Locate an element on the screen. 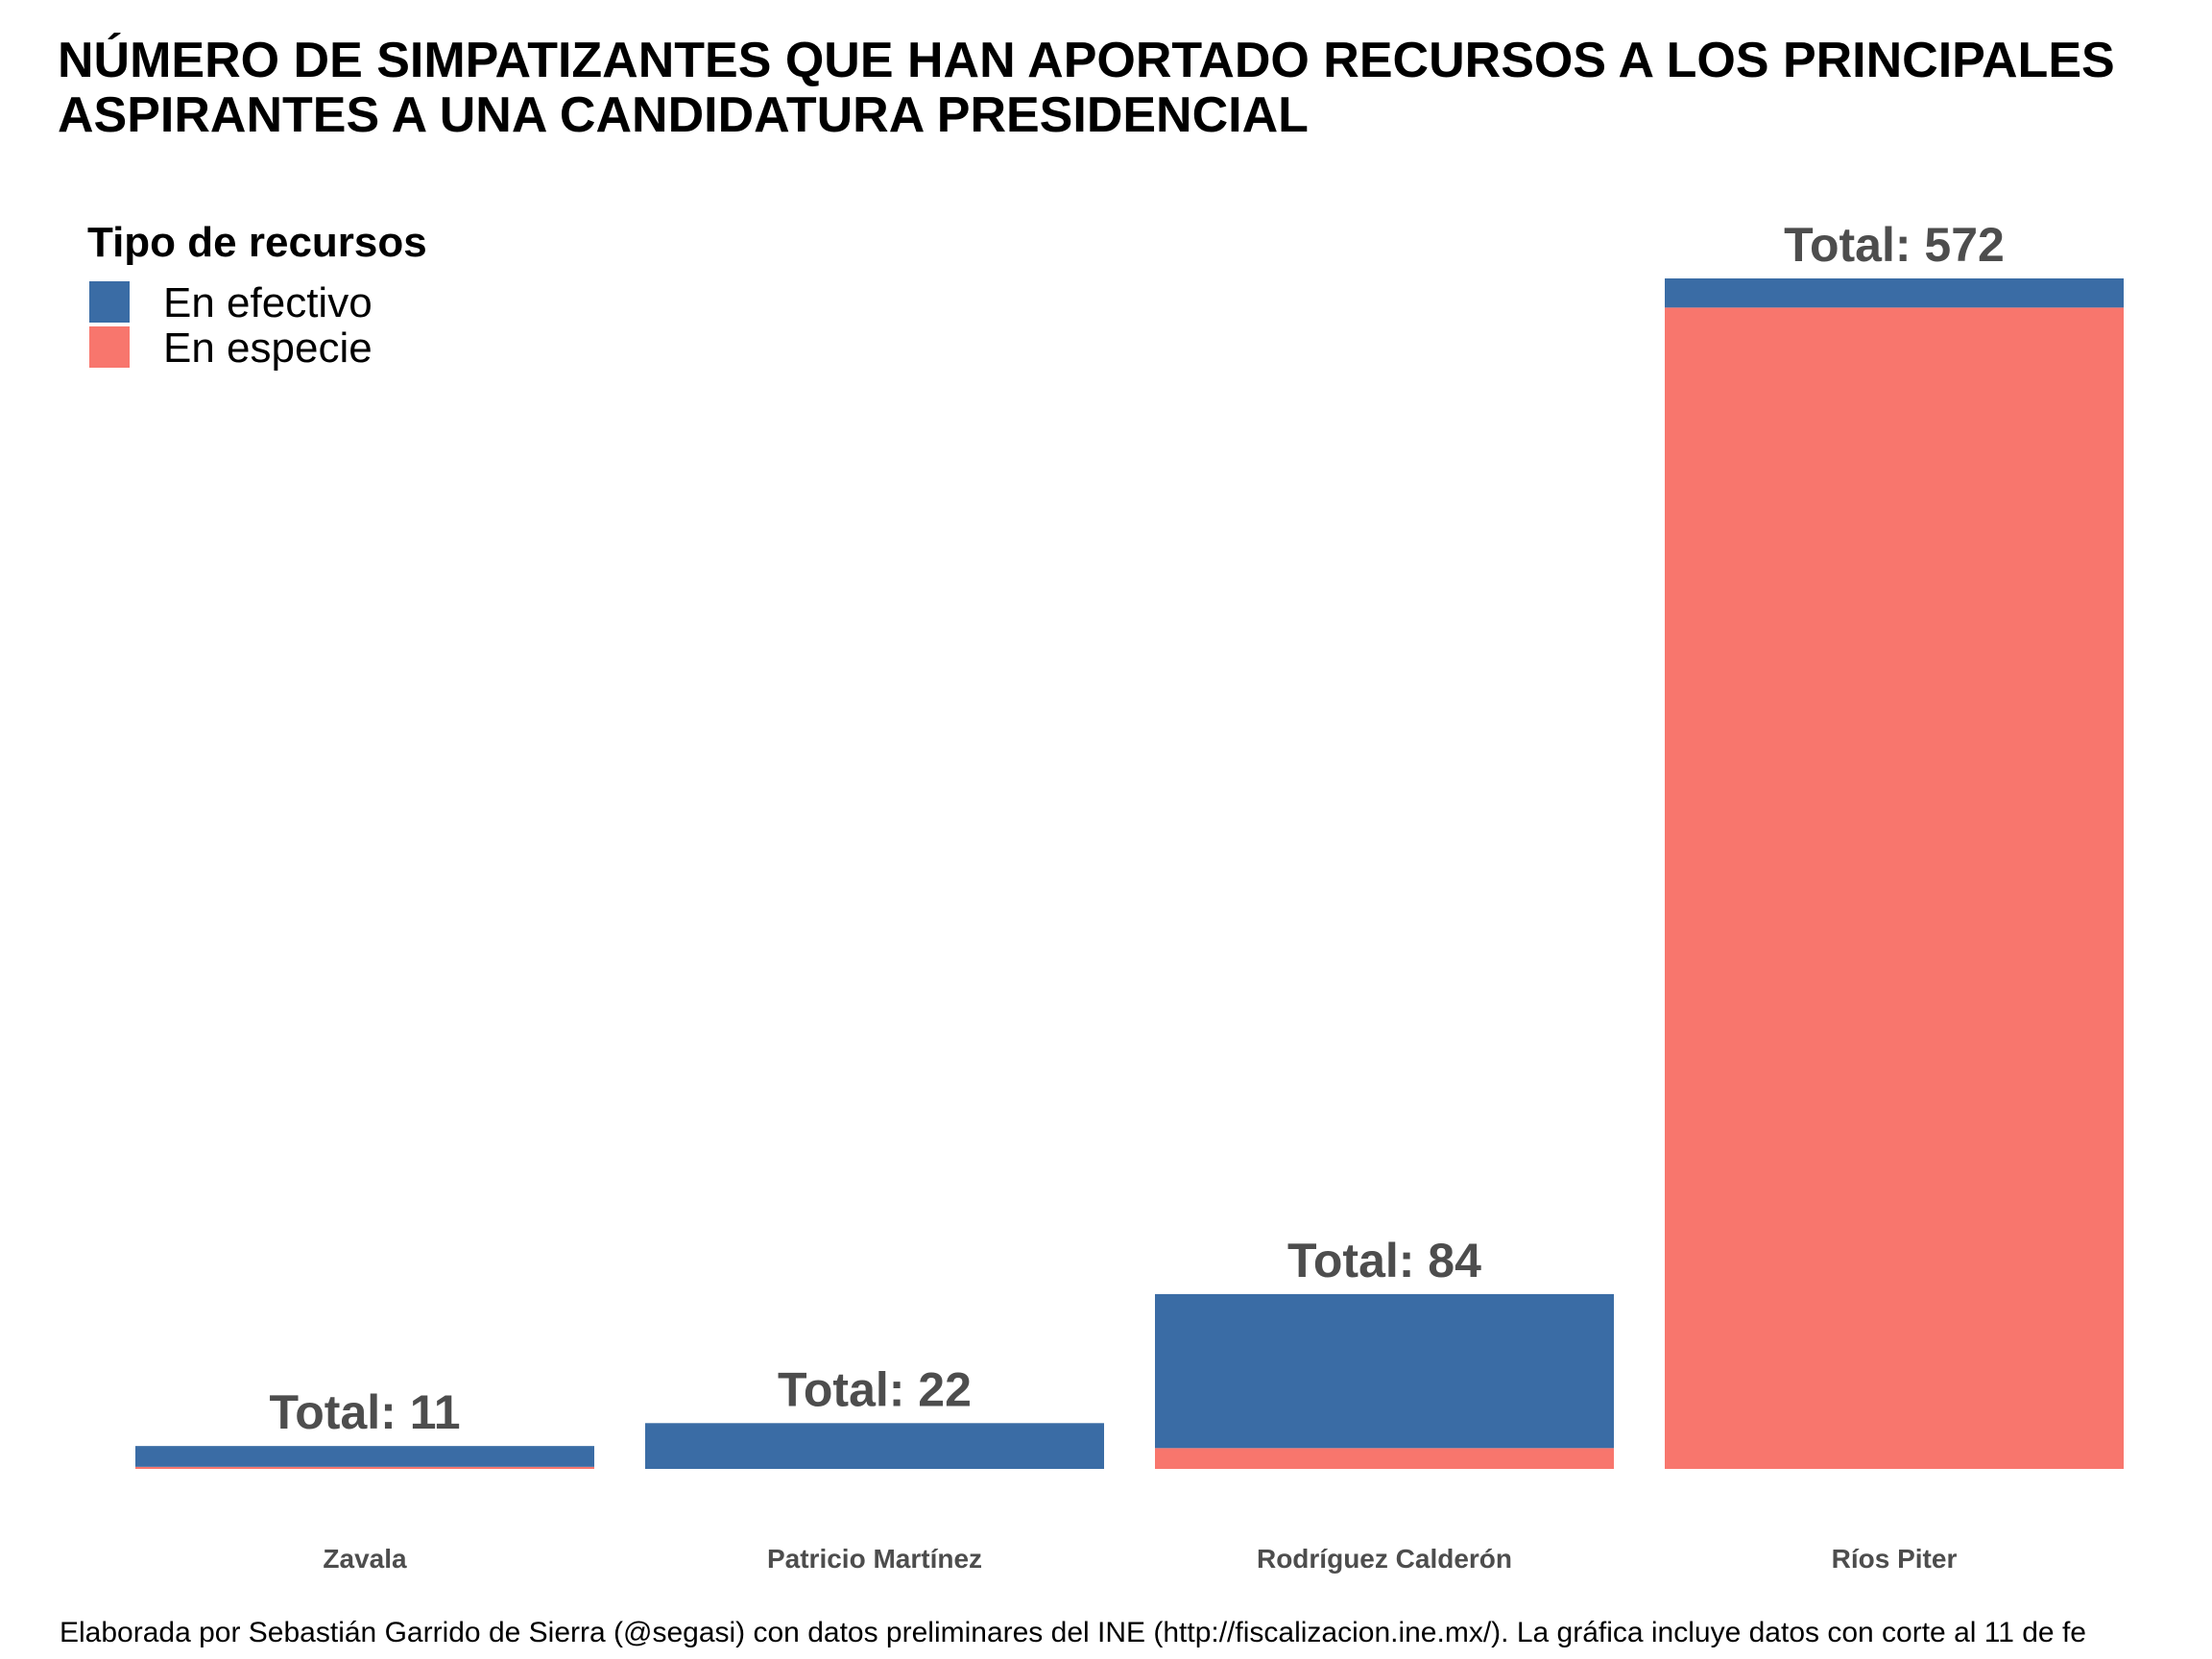  x-tick-rios-piter: Ríos Piter is located at coordinates (1895, 1559).